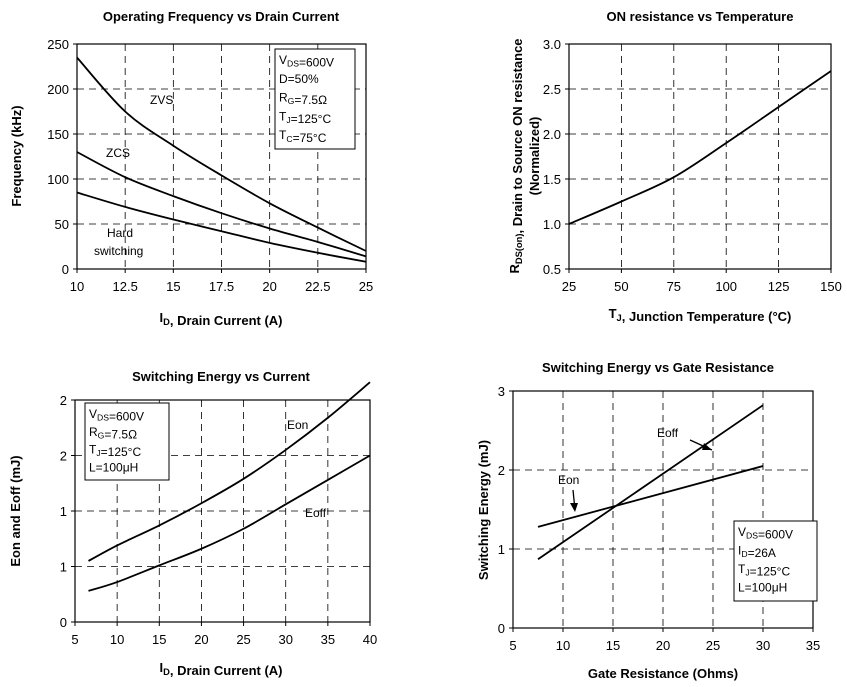 This screenshot has height=687, width=847. Describe the element at coordinates (221, 286) in the screenshot. I see `x-tick-label: 17.5` at that location.